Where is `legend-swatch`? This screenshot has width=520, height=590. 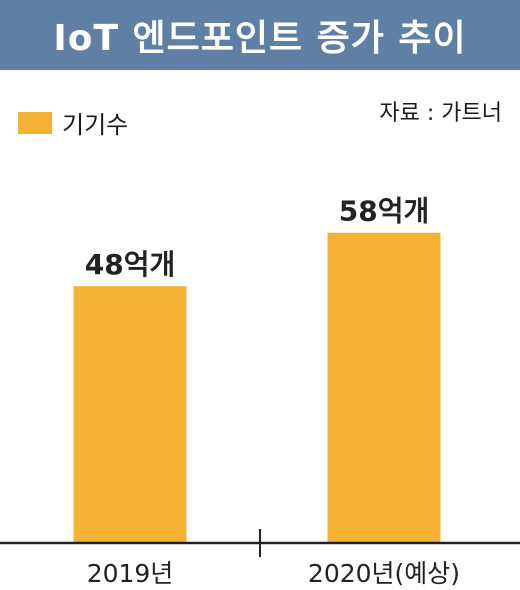 legend-swatch is located at coordinates (35, 122).